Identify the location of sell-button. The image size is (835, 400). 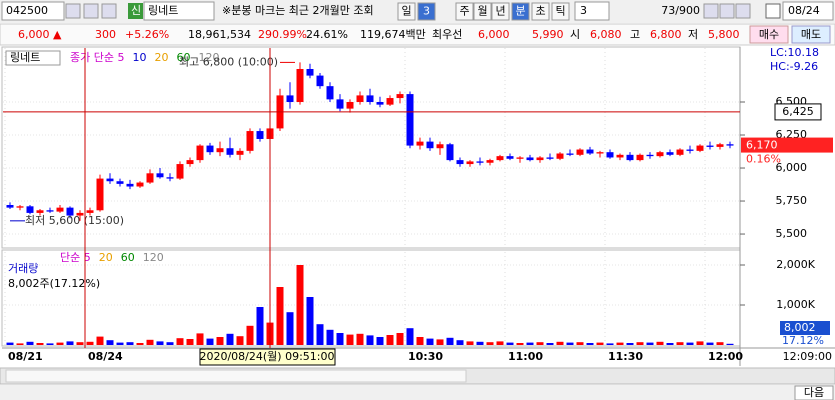
(811, 34).